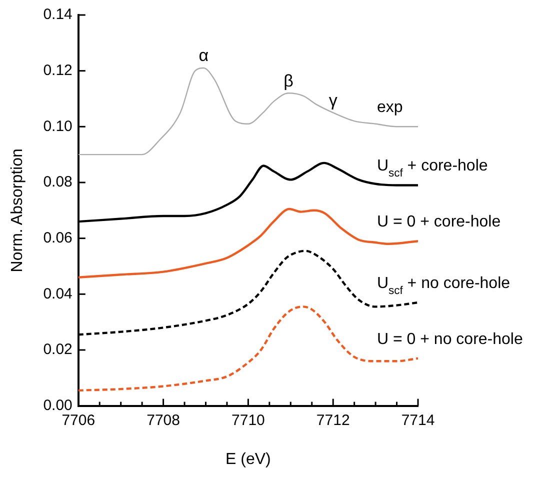 The image size is (557, 479). What do you see at coordinates (203, 56) in the screenshot?
I see `annotation: α` at bounding box center [203, 56].